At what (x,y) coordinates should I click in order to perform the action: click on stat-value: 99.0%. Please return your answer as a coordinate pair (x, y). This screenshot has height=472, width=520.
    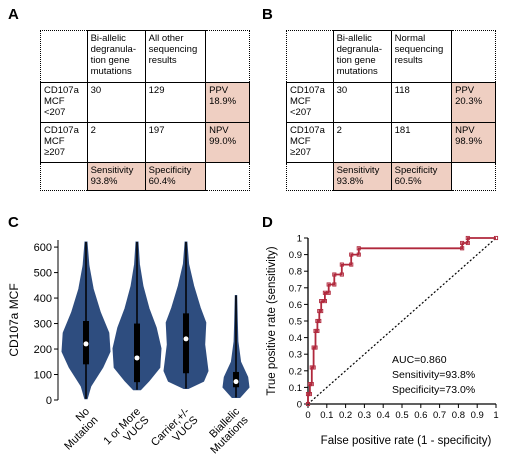
    Looking at the image, I should click on (223, 141).